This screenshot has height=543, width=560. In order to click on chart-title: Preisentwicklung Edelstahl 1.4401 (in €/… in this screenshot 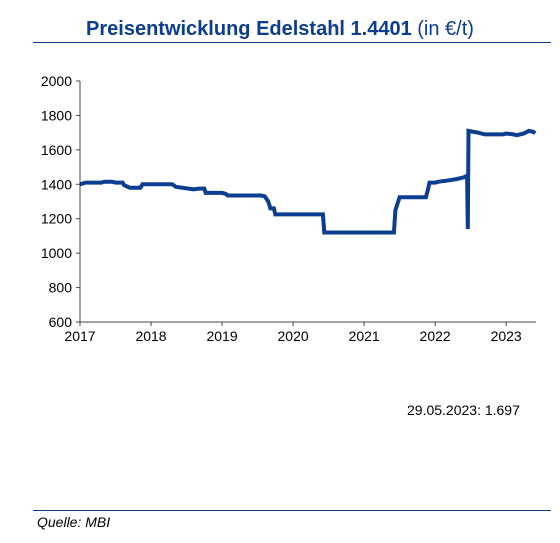, I will do `click(280, 29)`.